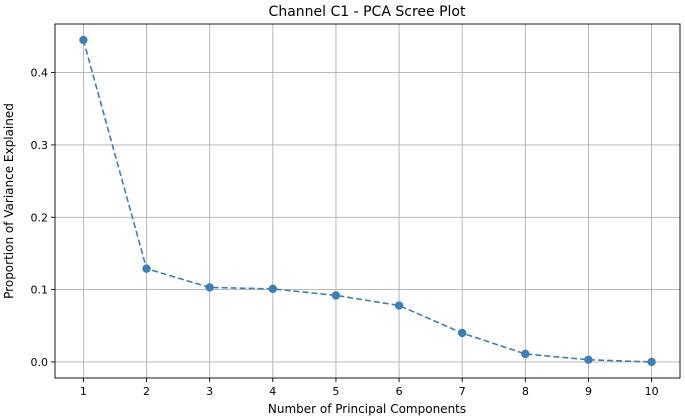 This screenshot has width=685, height=417. What do you see at coordinates (146, 391) in the screenshot?
I see `x-tick-label: 2` at bounding box center [146, 391].